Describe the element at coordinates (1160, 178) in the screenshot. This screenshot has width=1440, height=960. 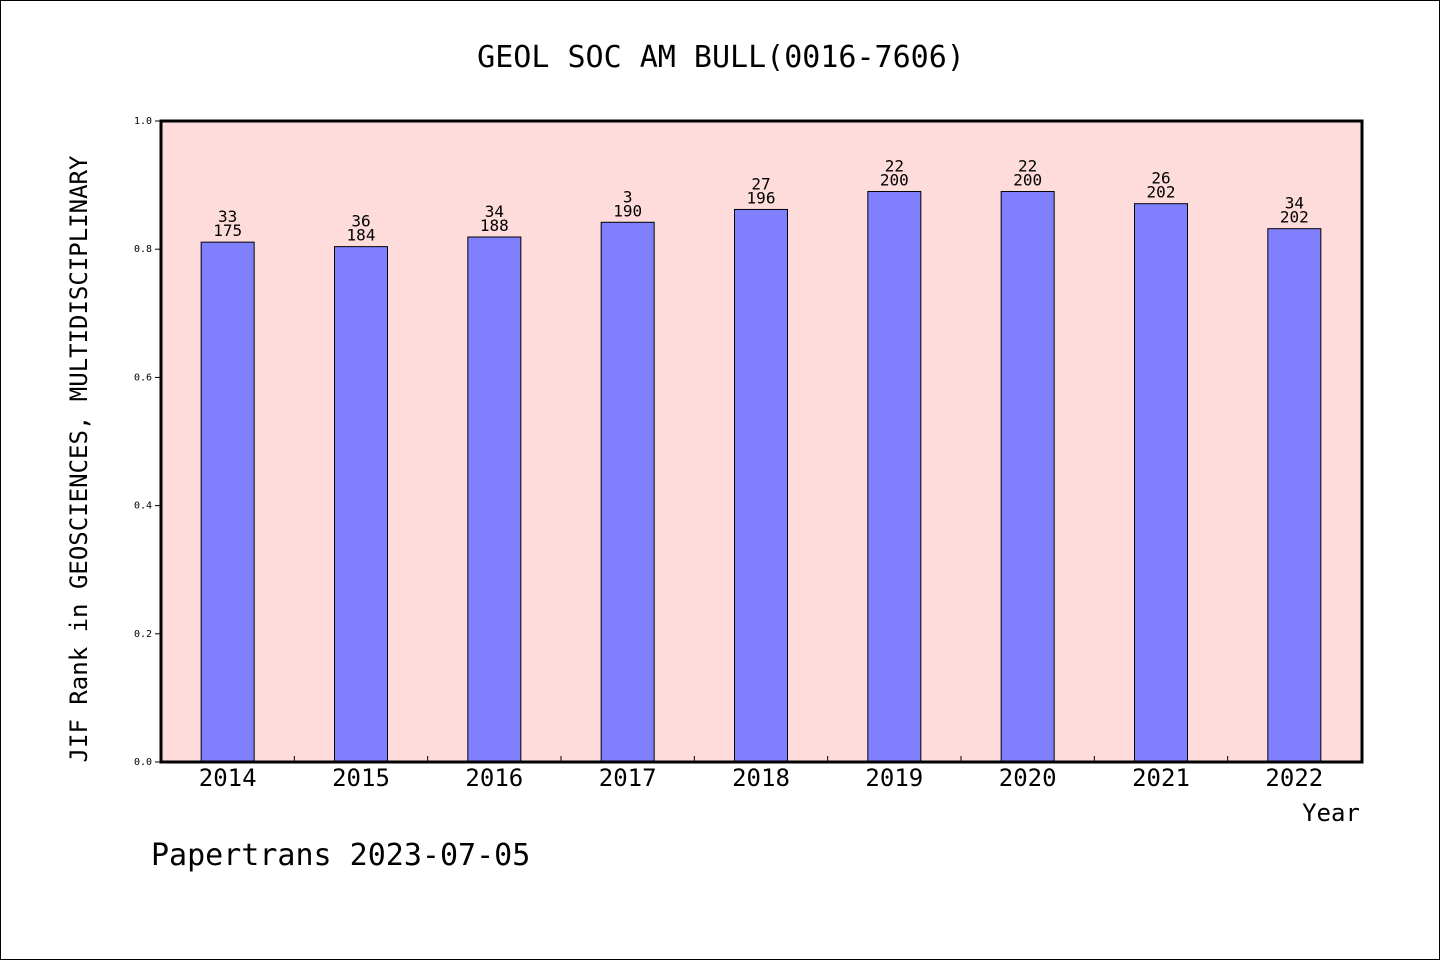
I see `bar-rank-label: 26` at that location.